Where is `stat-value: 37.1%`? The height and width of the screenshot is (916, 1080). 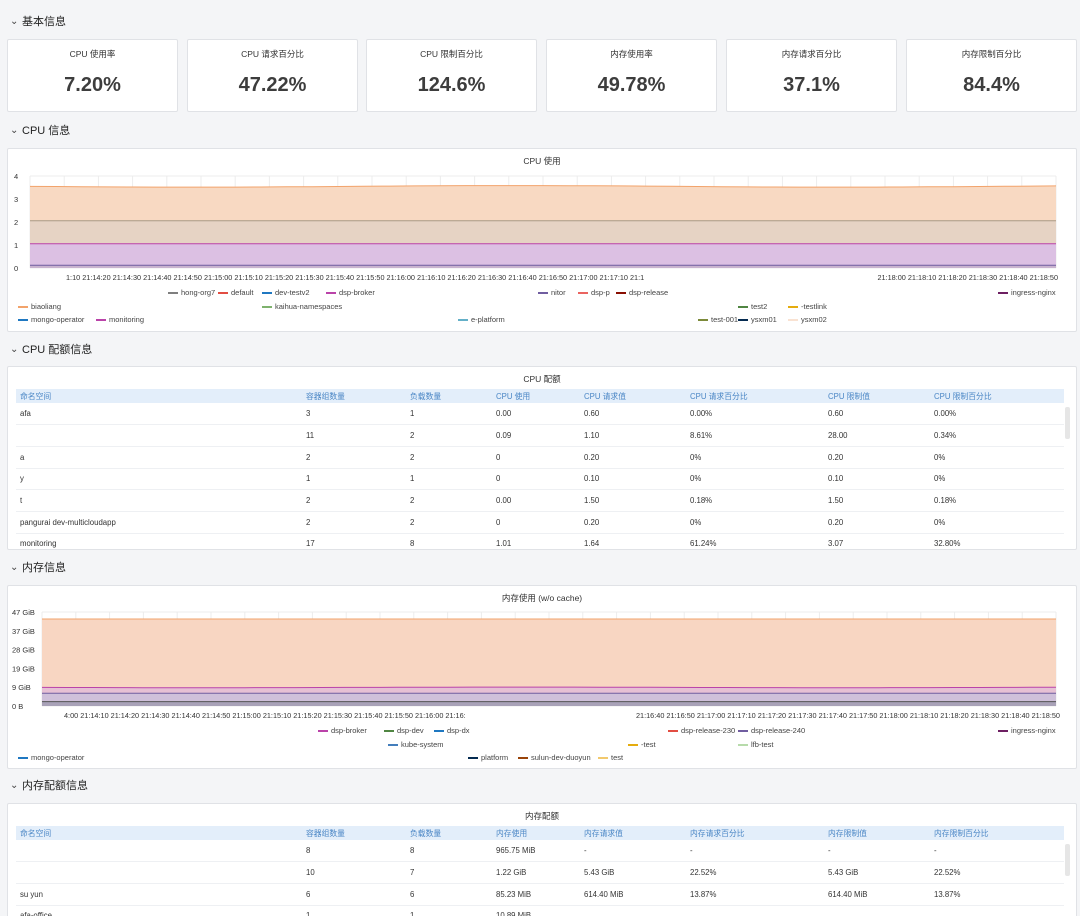
stat-value: 37.1% is located at coordinates (811, 85).